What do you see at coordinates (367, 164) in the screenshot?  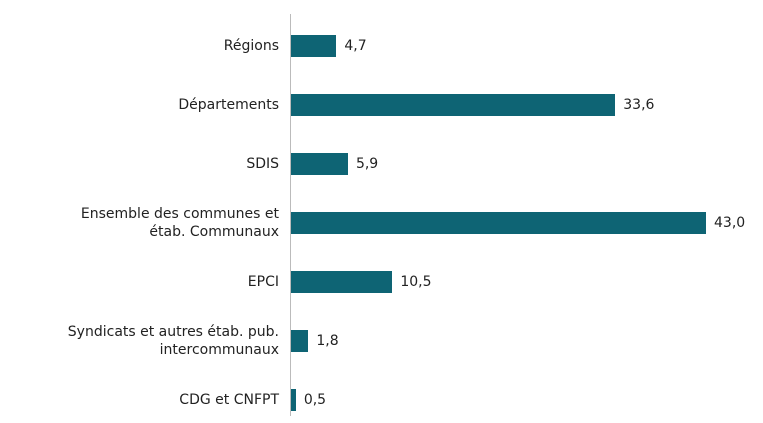 I see `value-label: 5,9` at bounding box center [367, 164].